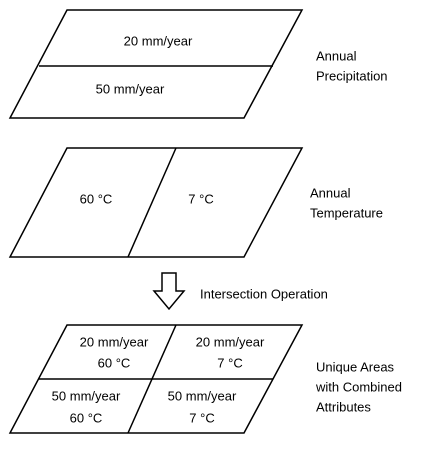 The image size is (429, 449). What do you see at coordinates (358, 386) in the screenshot?
I see `layer-label: with Combined` at bounding box center [358, 386].